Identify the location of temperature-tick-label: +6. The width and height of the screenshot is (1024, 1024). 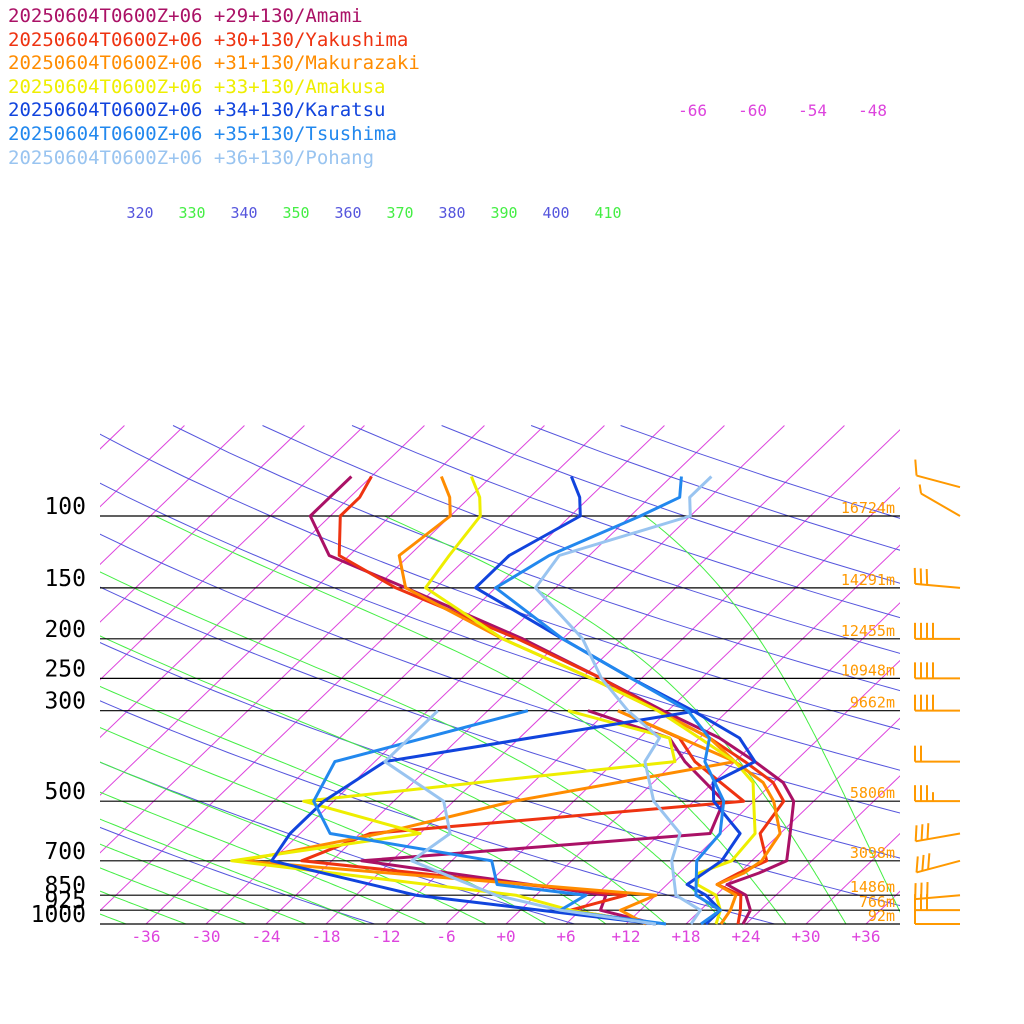
(565, 936).